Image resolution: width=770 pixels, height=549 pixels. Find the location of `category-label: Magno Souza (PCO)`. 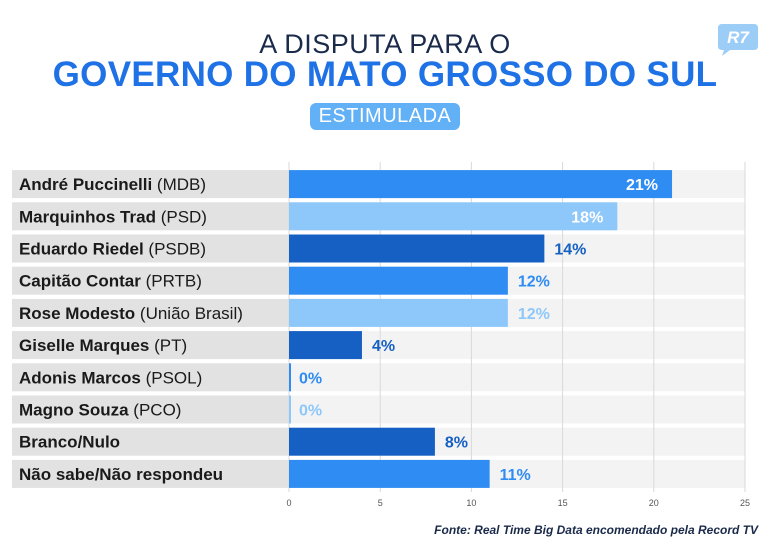

category-label: Magno Souza (PCO) is located at coordinates (100, 410).